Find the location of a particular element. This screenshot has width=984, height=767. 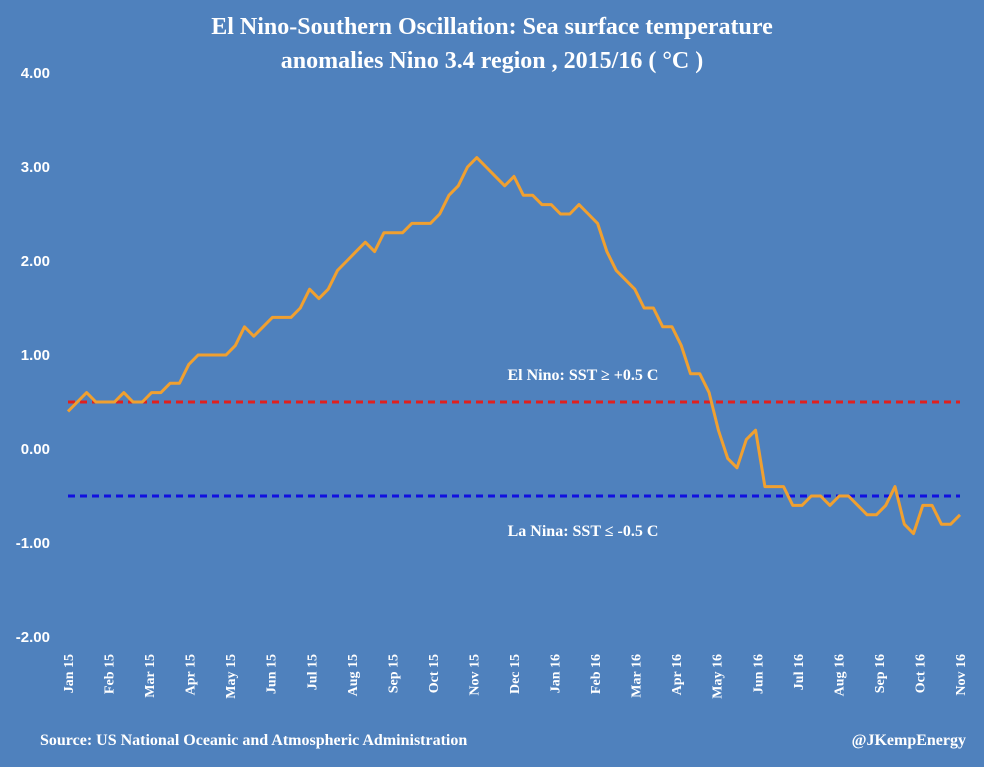

y-tick-label: 2.00 is located at coordinates (35, 261).